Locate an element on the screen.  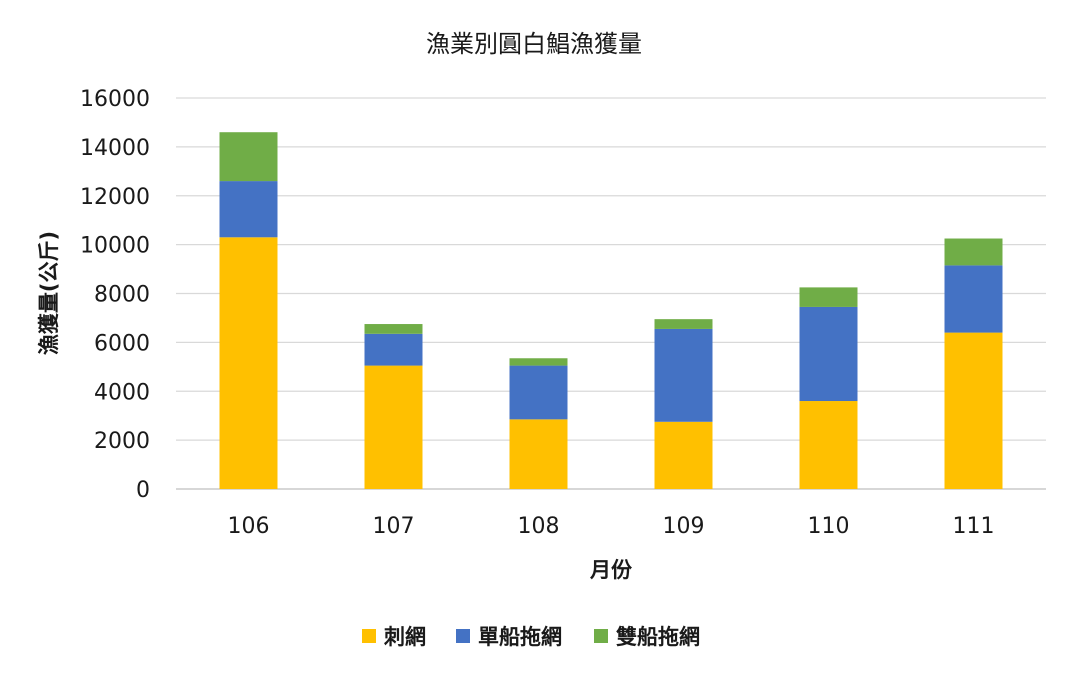
x-tick-label: 107 is located at coordinates (394, 526).